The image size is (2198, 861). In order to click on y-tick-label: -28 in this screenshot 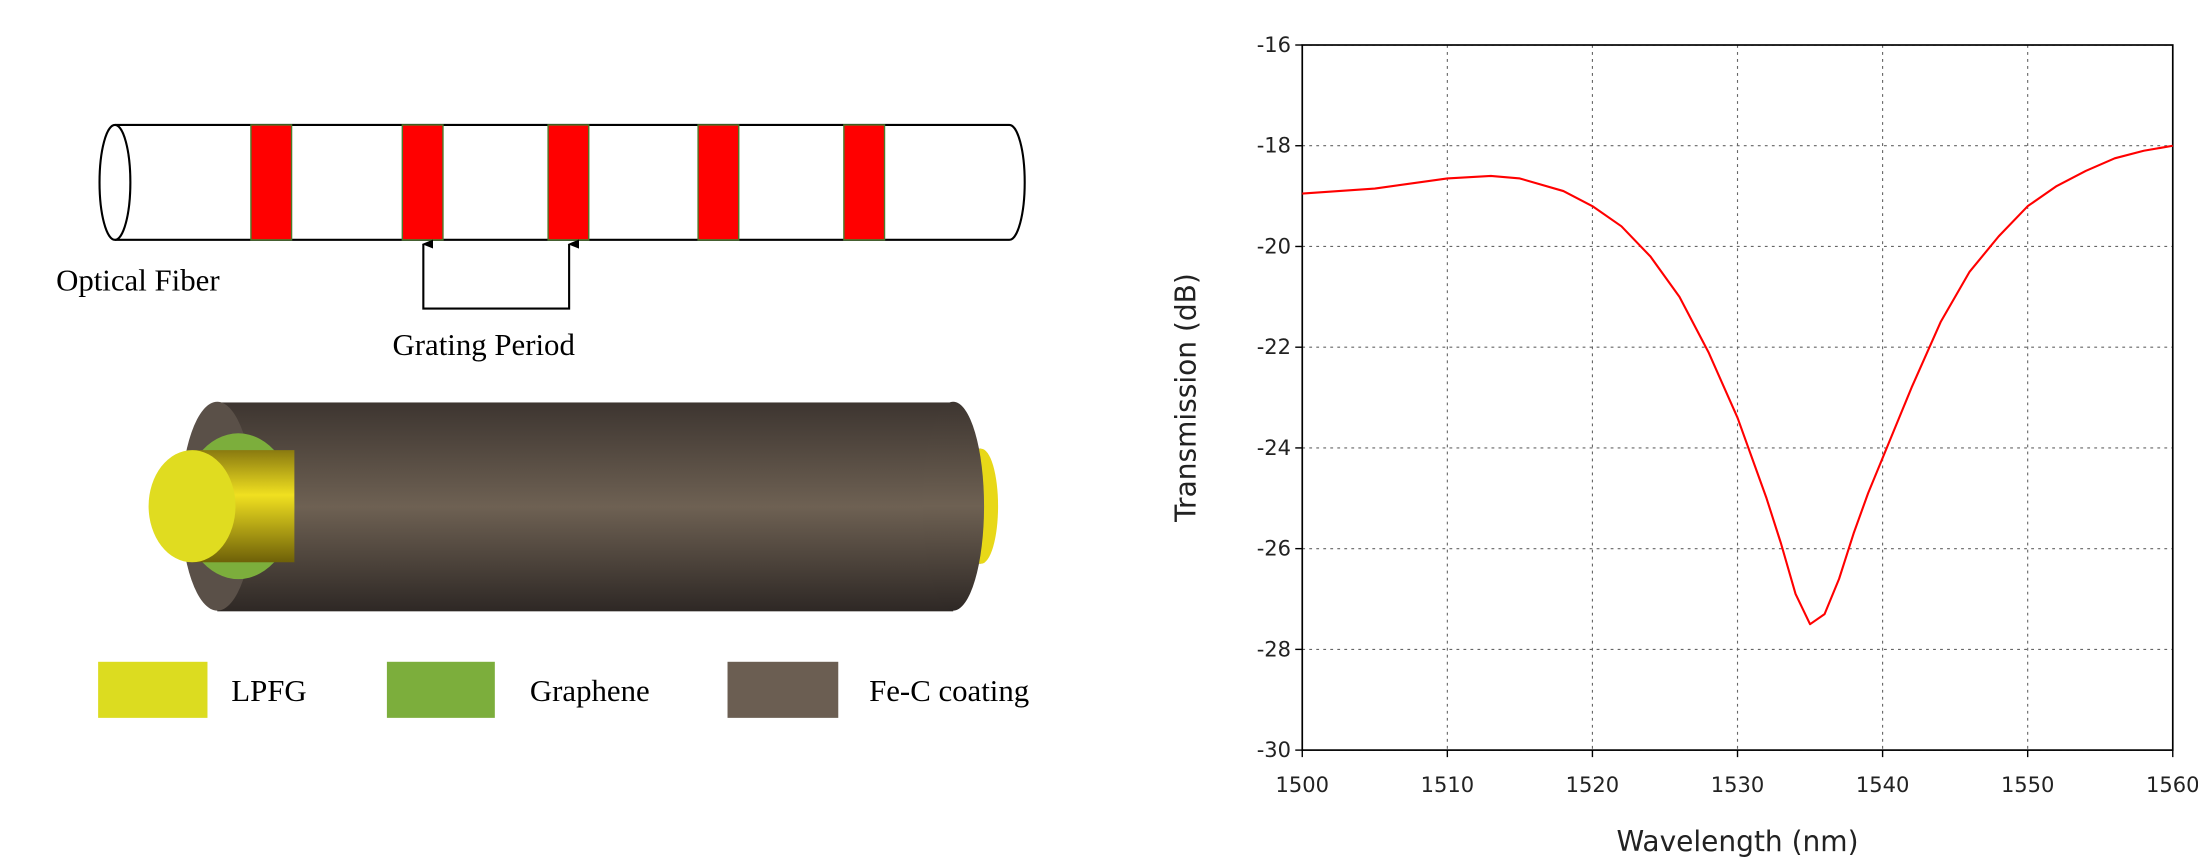, I will do `click(1274, 648)`.